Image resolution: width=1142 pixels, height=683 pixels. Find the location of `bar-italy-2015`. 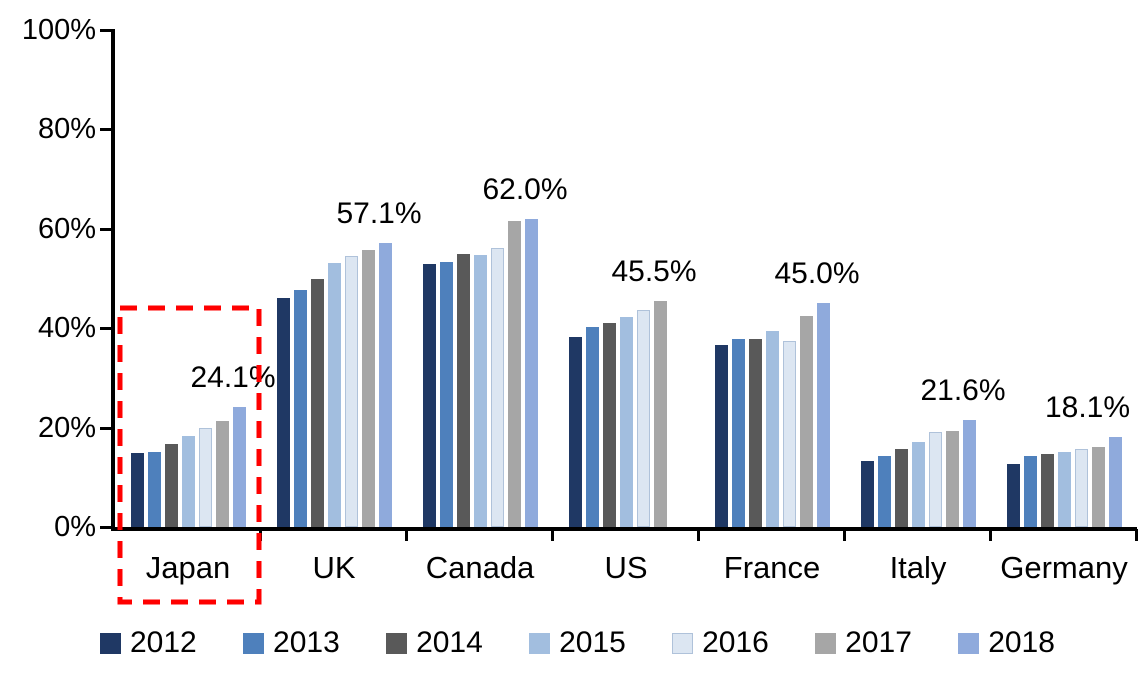

bar-italy-2015 is located at coordinates (918, 484).